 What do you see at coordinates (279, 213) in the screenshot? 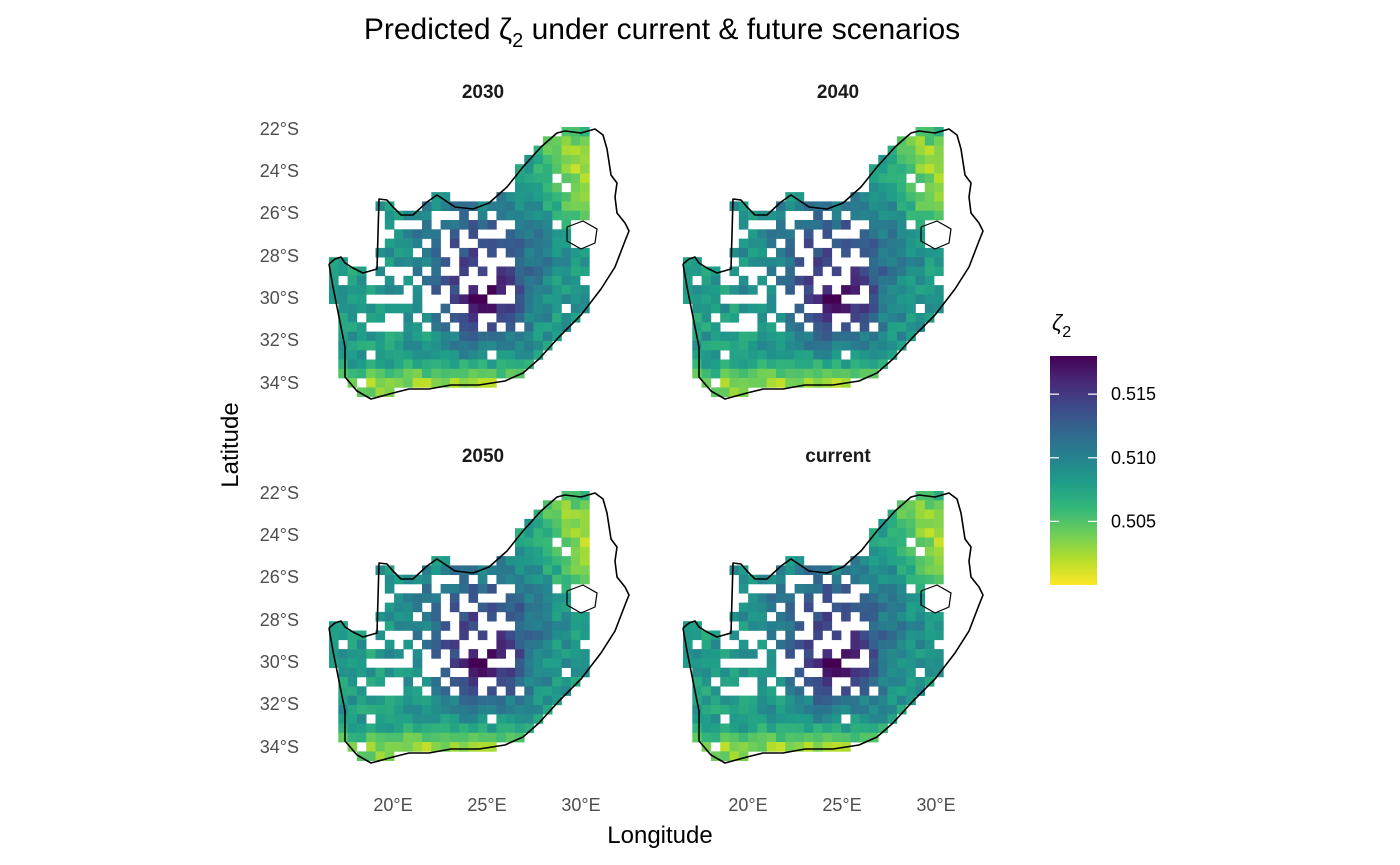
I see `y-tick-label: 26°S` at bounding box center [279, 213].